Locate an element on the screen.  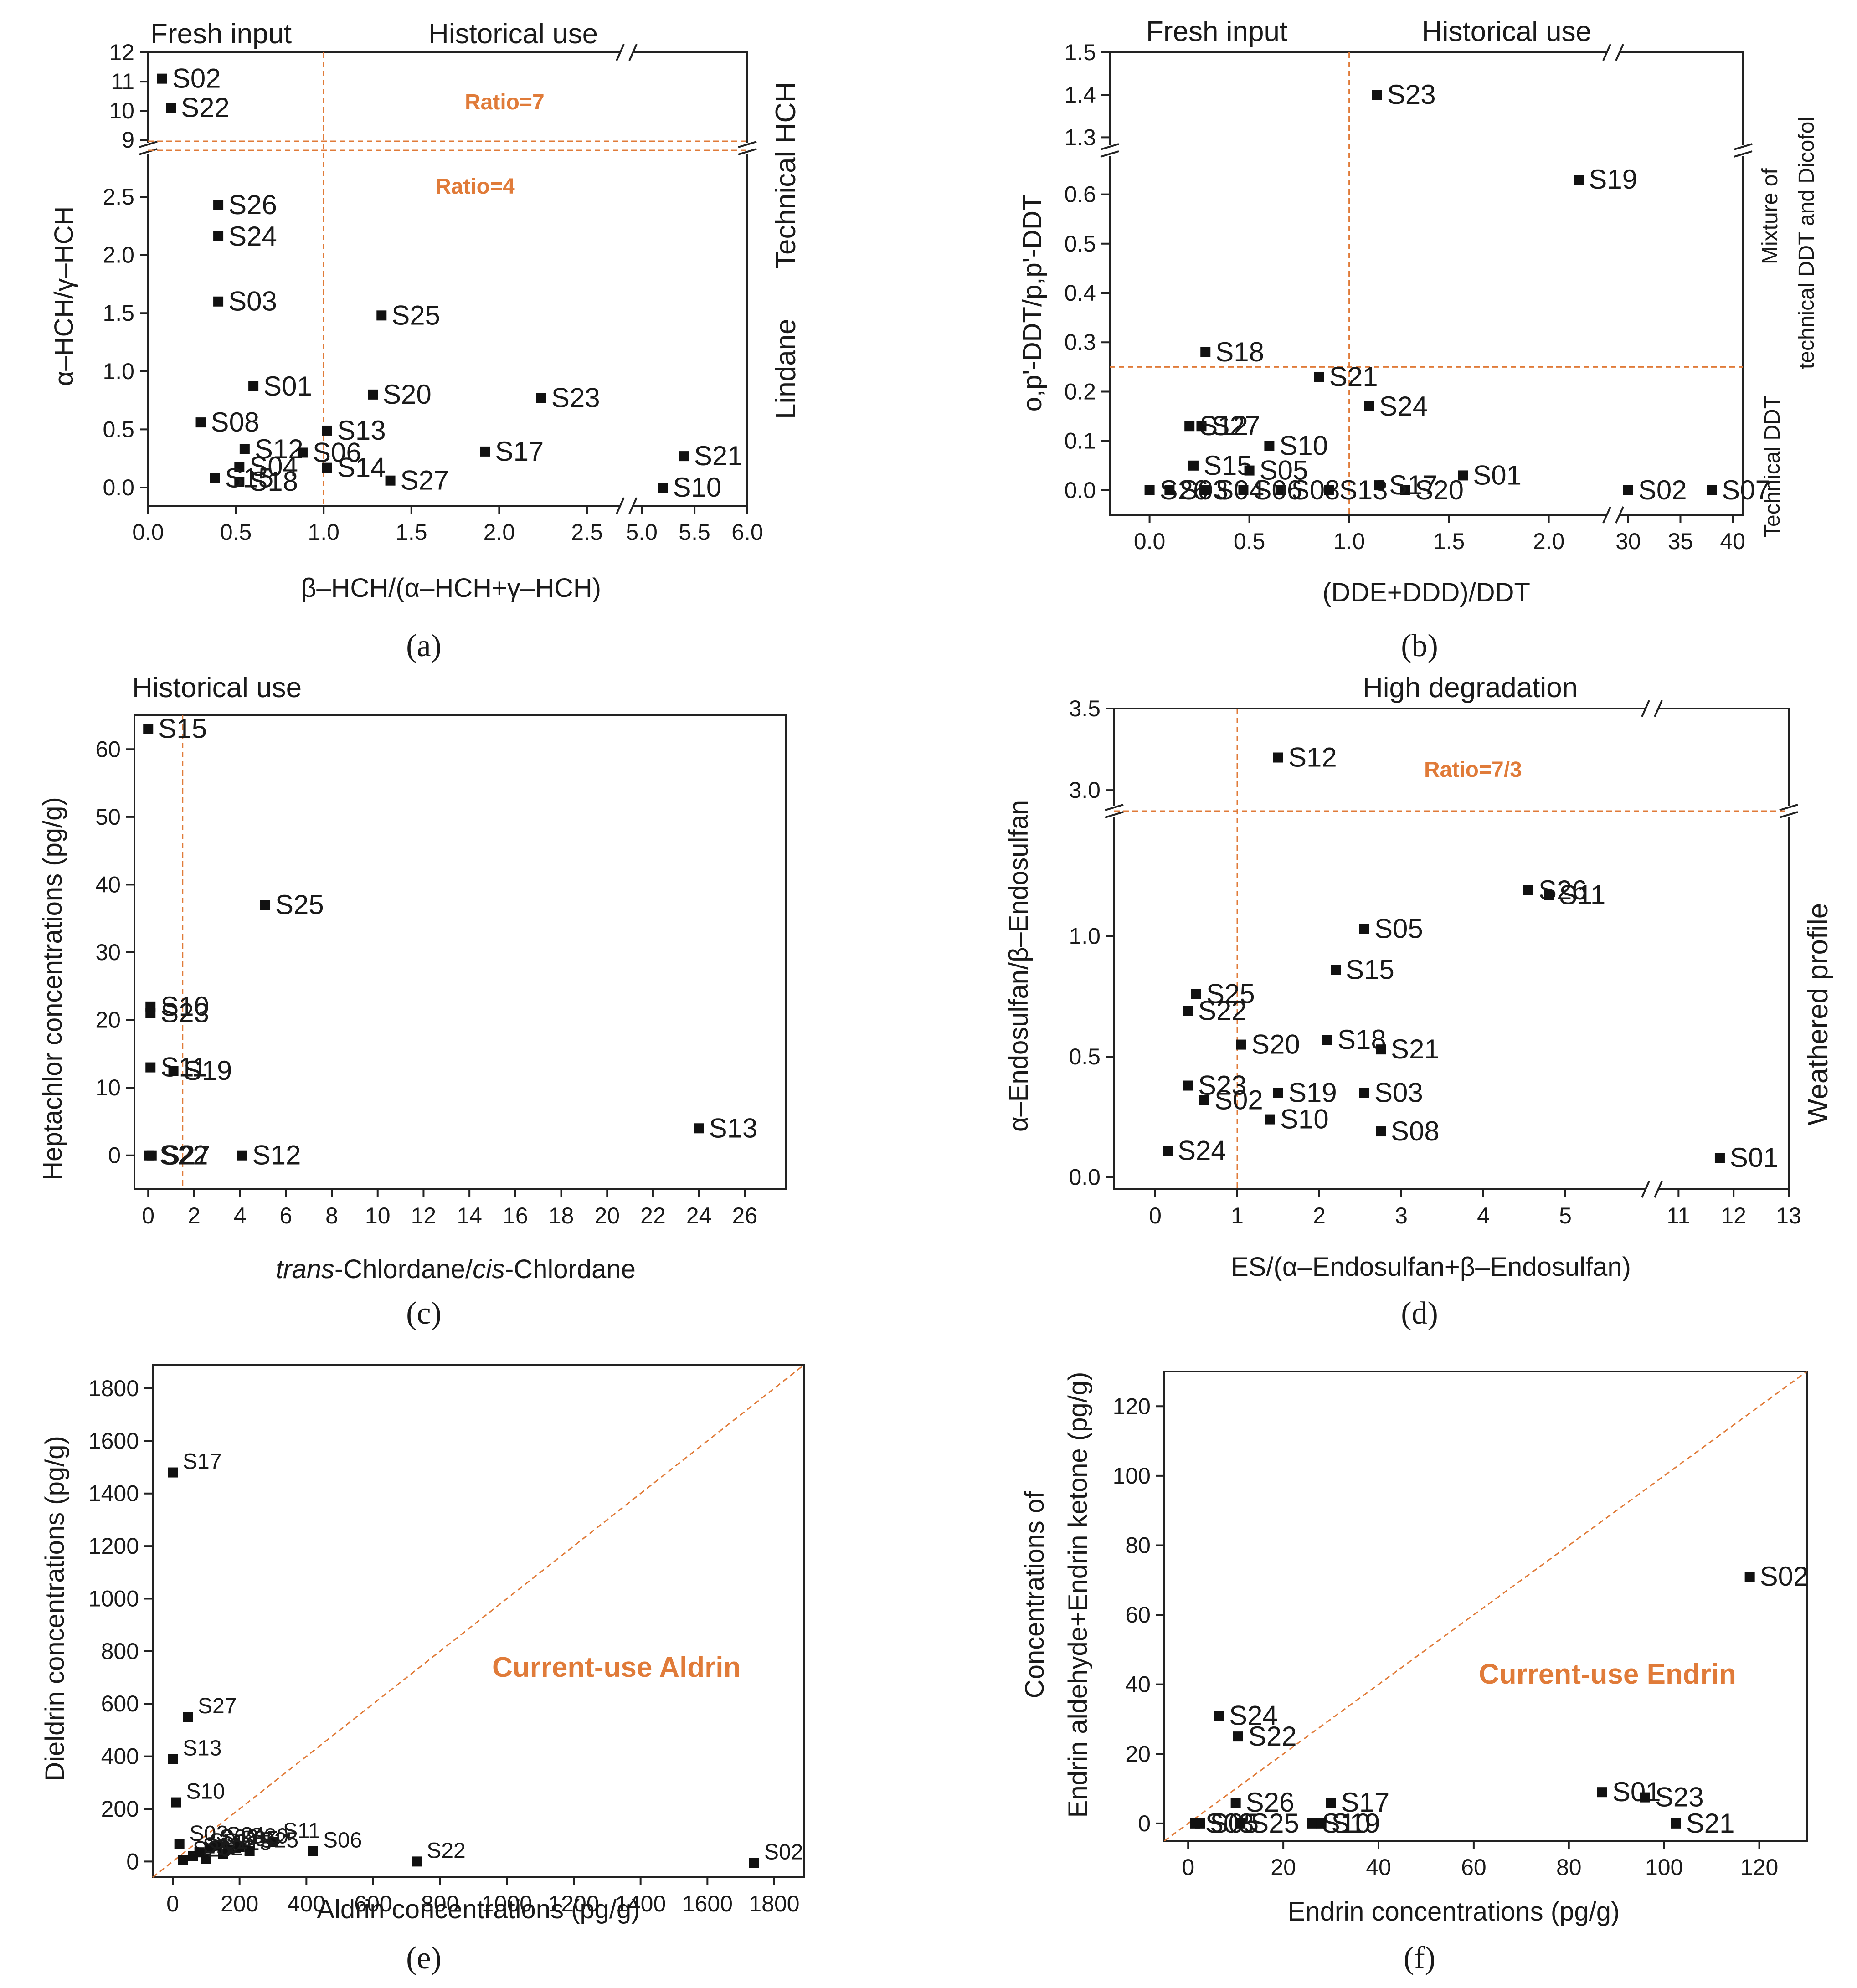
y-tick-label: 50 is located at coordinates (108, 817).